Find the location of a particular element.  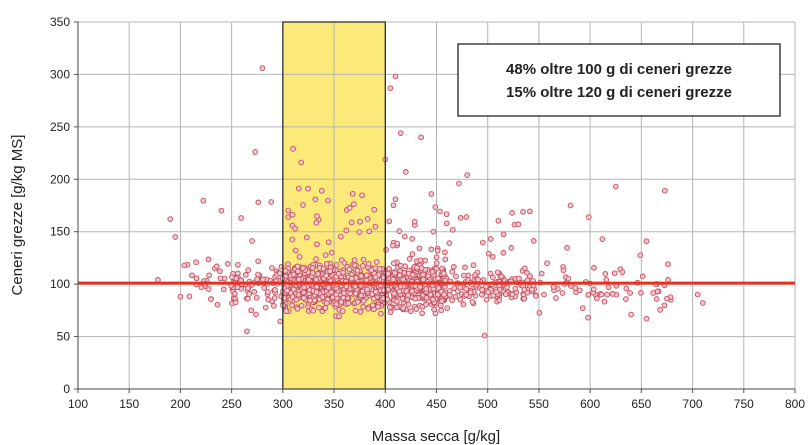

x-tick-label: 550 is located at coordinates (539, 404).